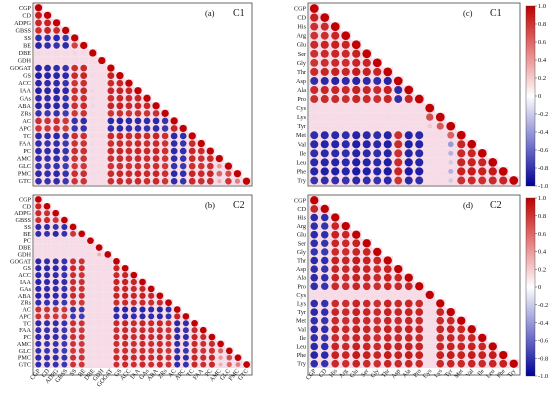 The height and width of the screenshot is (405, 550). What do you see at coordinates (543, 358) in the screenshot?
I see `colorbar-tick-label: -0.8` at bounding box center [543, 358].